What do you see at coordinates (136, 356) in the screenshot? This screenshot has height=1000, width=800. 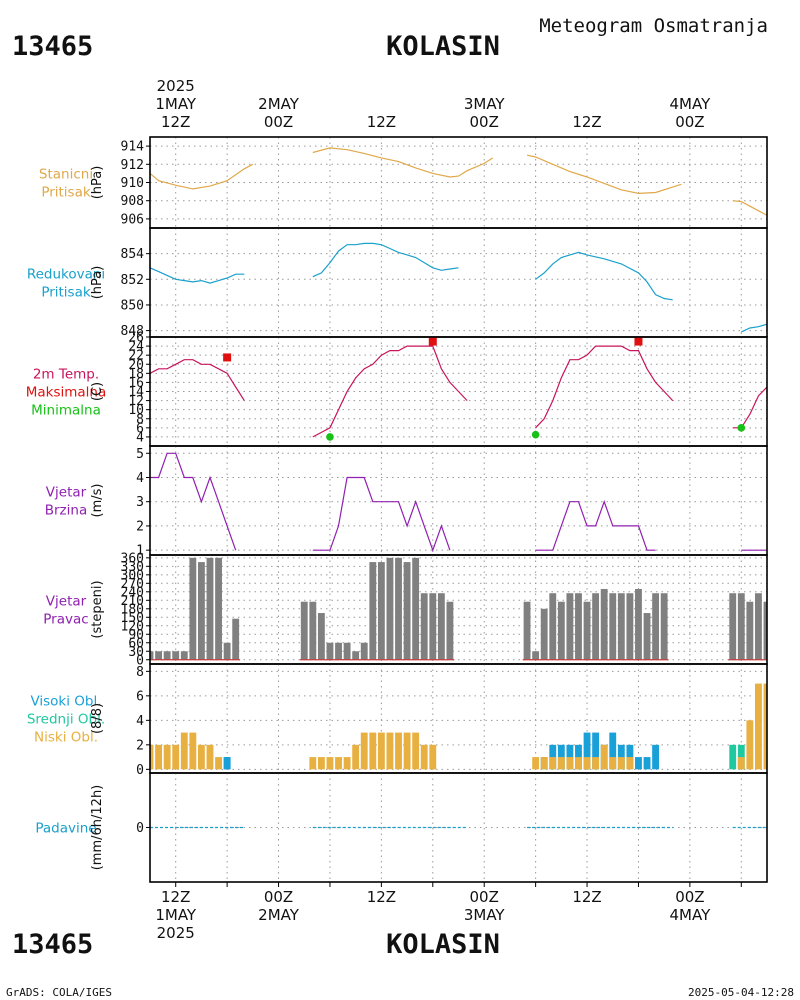 I see `y-tick-label: 22` at bounding box center [136, 356].